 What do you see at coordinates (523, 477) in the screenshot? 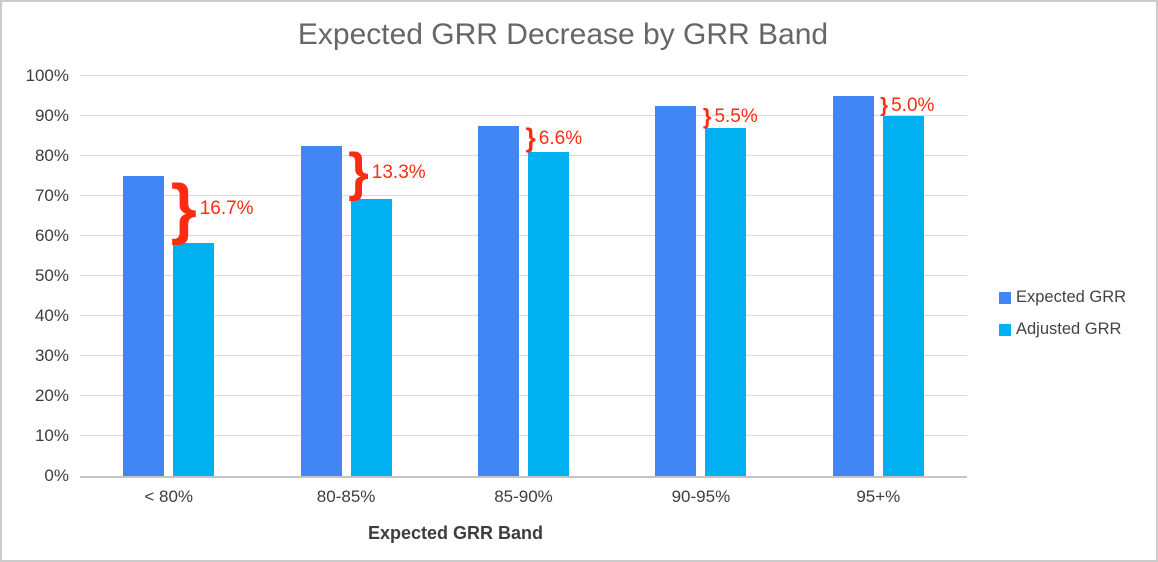
I see `x-axis-line` at bounding box center [523, 477].